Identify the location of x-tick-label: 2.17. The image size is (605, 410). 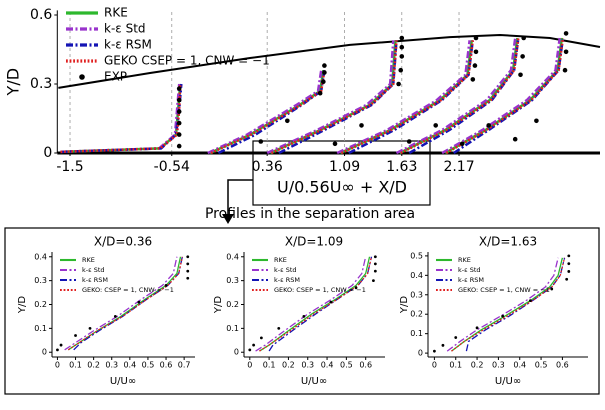
(458, 167).